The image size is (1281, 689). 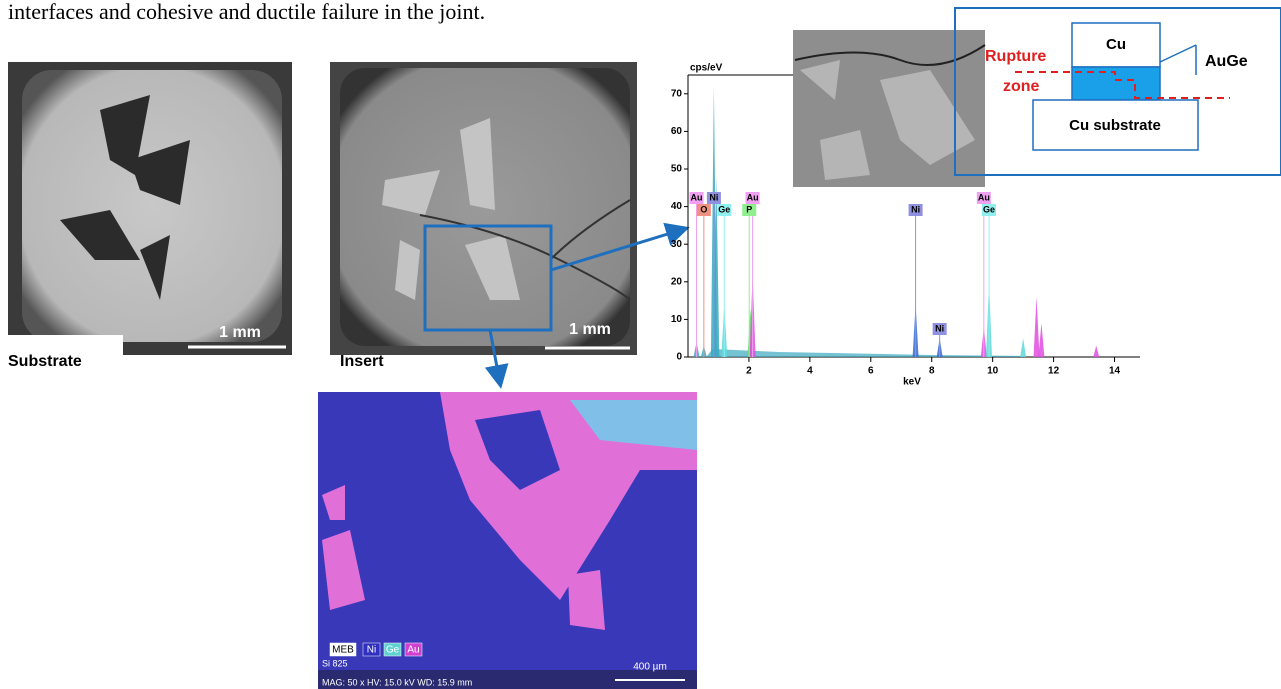 I want to click on legend-label: Ni, so click(x=371, y=650).